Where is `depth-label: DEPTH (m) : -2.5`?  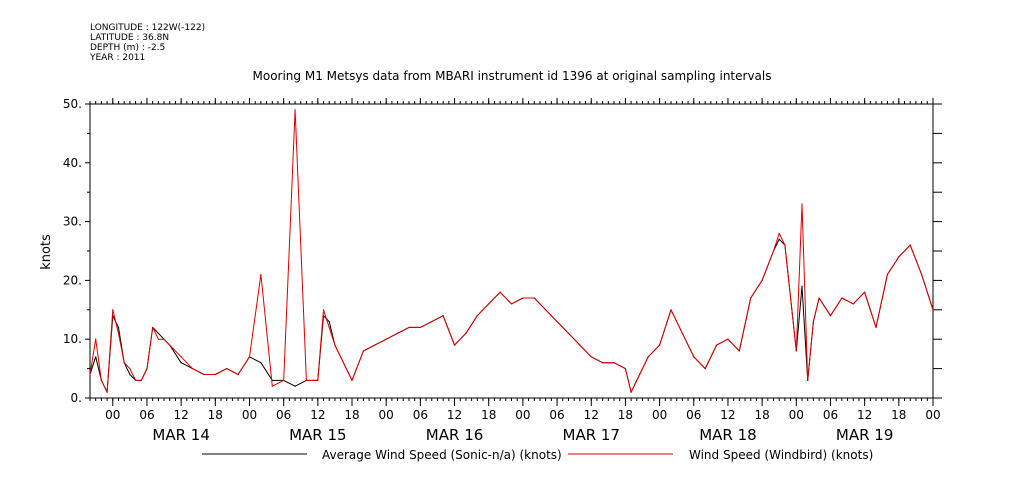 depth-label: DEPTH (m) : -2.5 is located at coordinates (127, 48).